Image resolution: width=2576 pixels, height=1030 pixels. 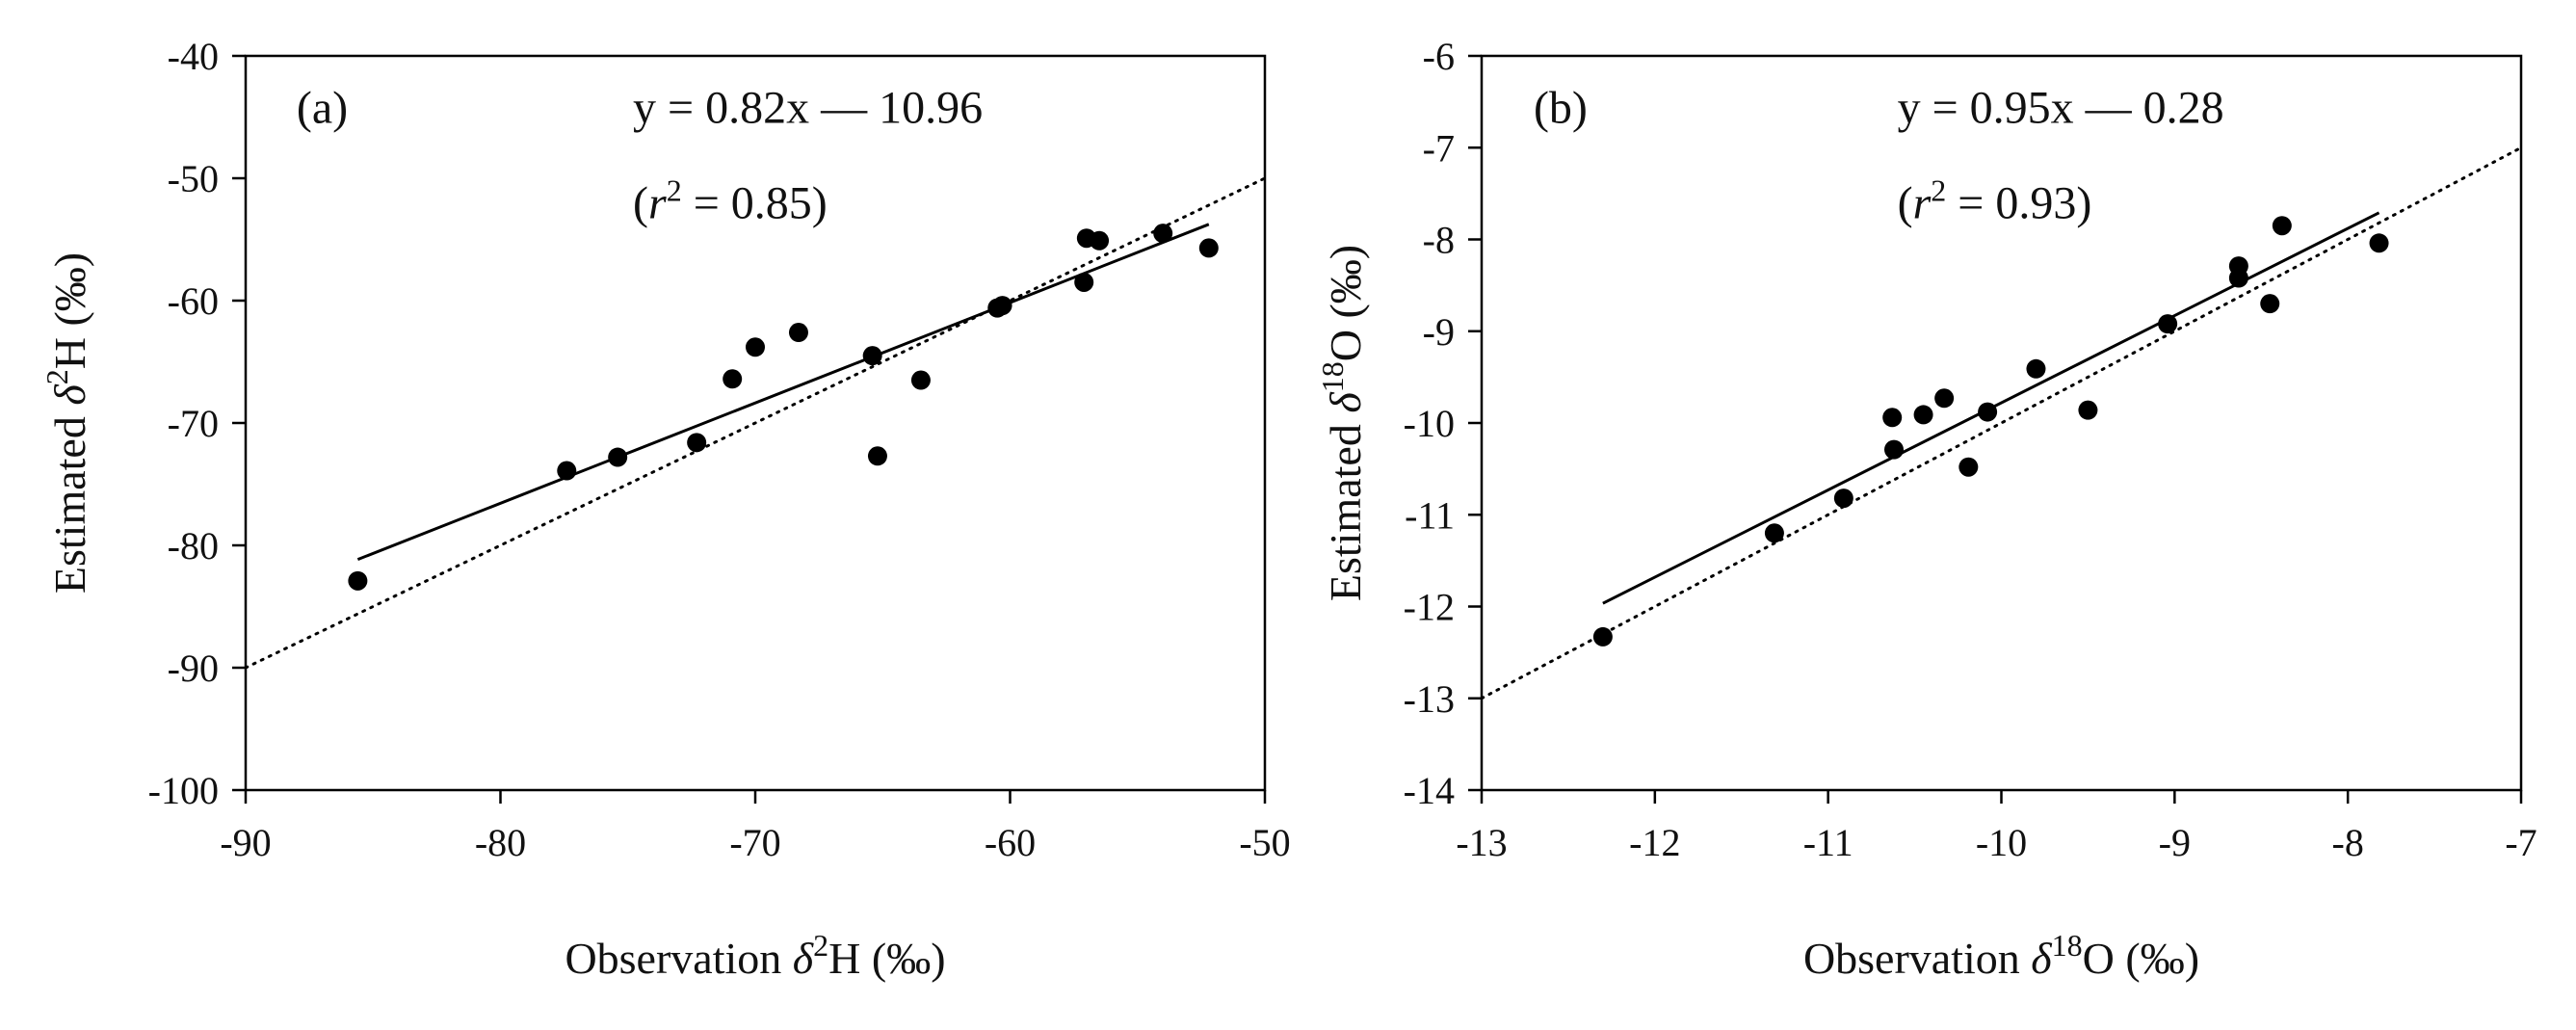 What do you see at coordinates (2175, 842) in the screenshot?
I see `x-tick-label: -9` at bounding box center [2175, 842].